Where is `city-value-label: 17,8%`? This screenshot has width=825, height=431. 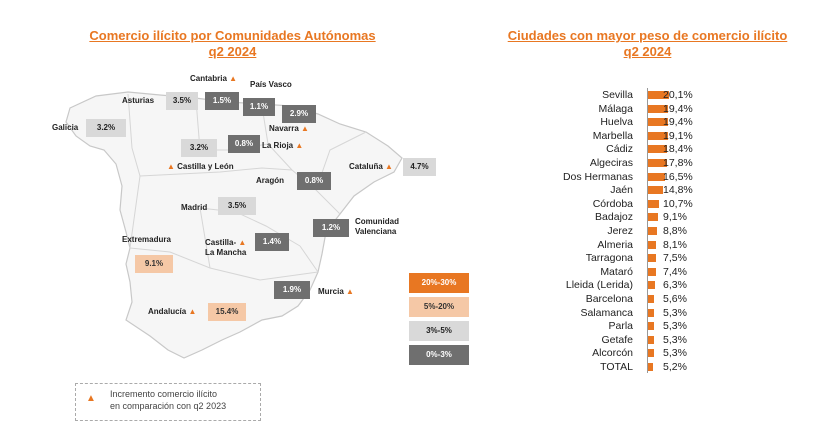
city-value-label: 17,8% is located at coordinates (678, 163).